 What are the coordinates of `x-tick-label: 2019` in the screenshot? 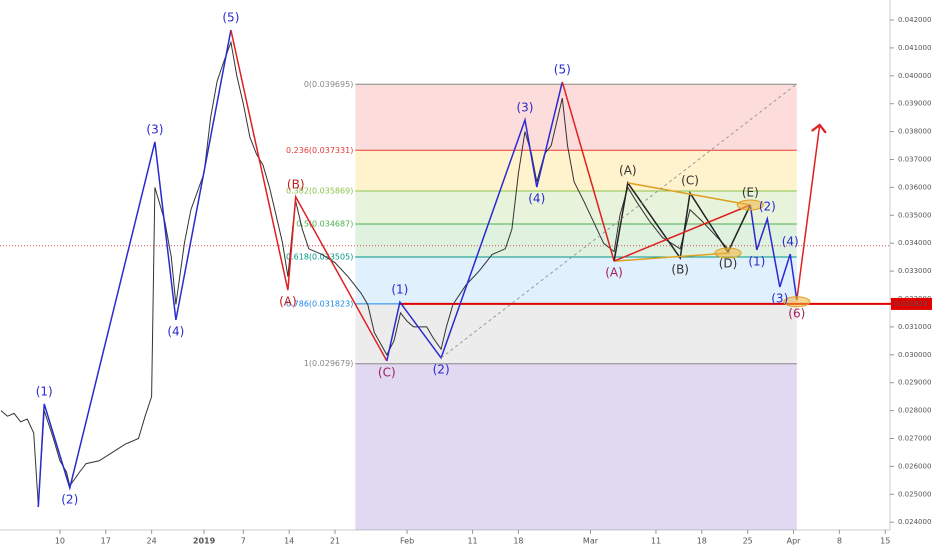 It's located at (204, 541).